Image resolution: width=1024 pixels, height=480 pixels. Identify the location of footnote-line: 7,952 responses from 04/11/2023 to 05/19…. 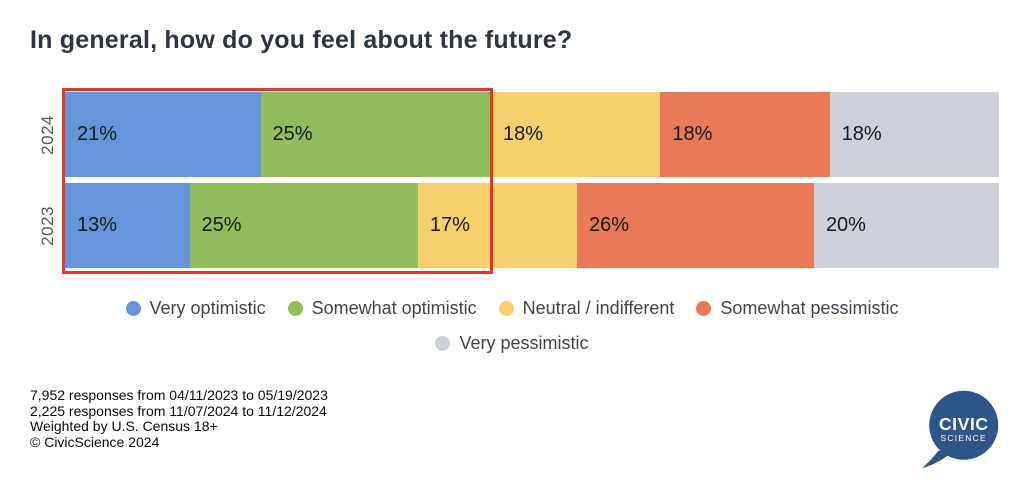
(179, 395).